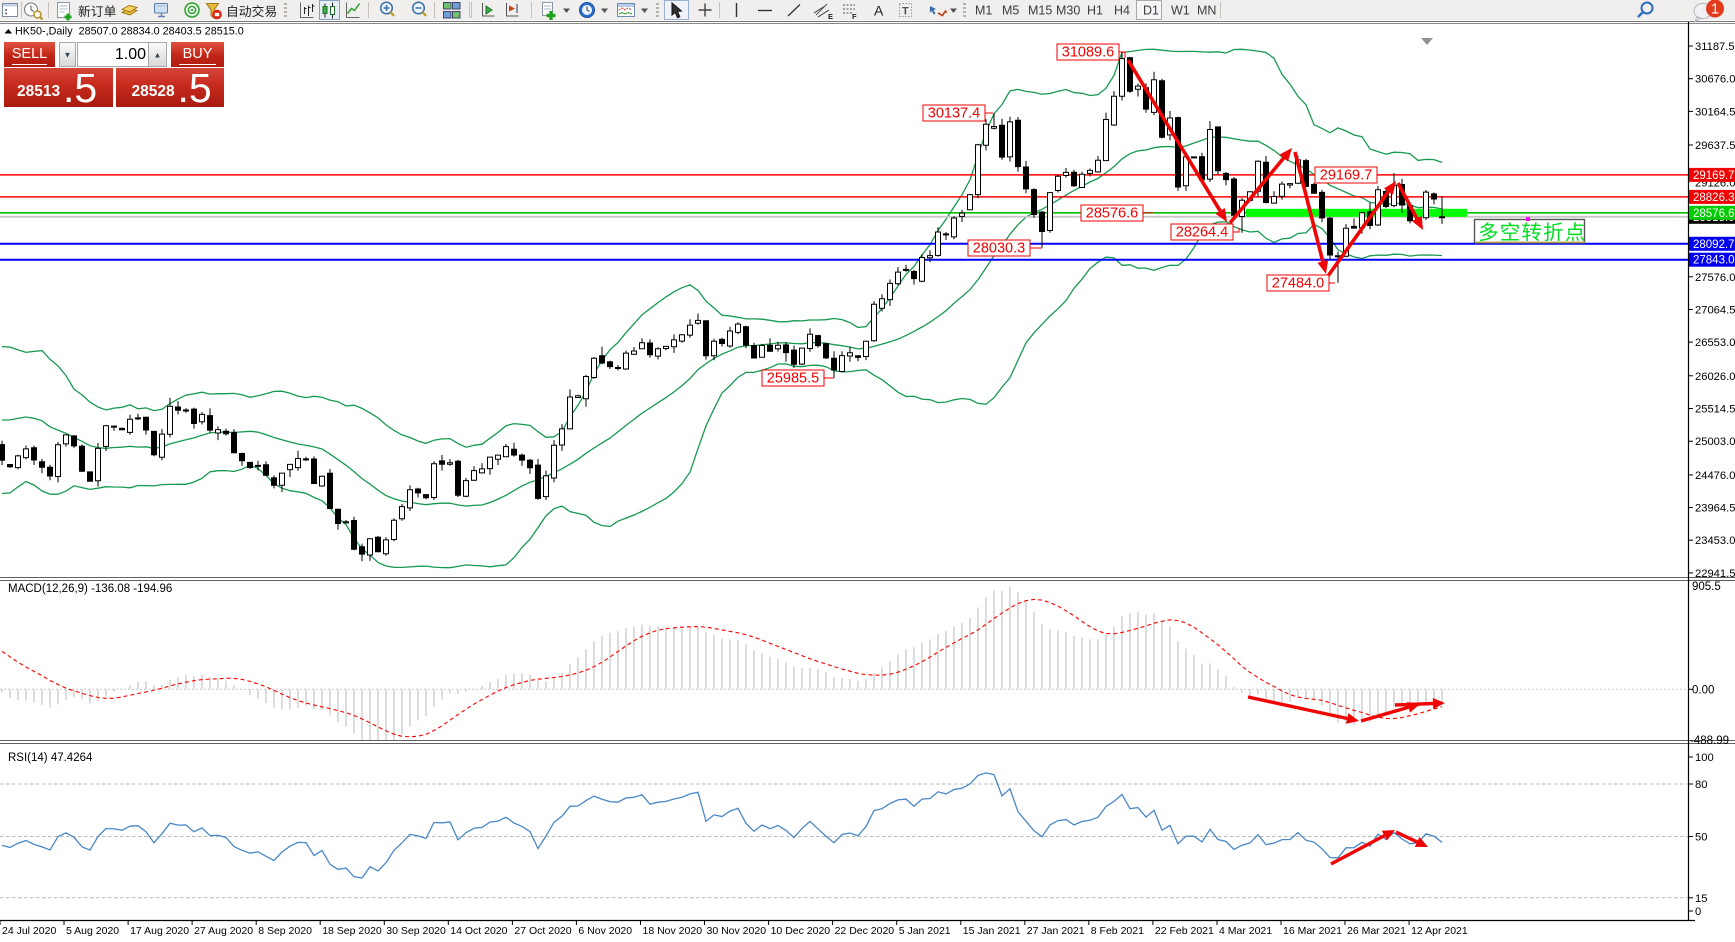  I want to click on svg-text: 16 Mar 2021, so click(1312, 931).